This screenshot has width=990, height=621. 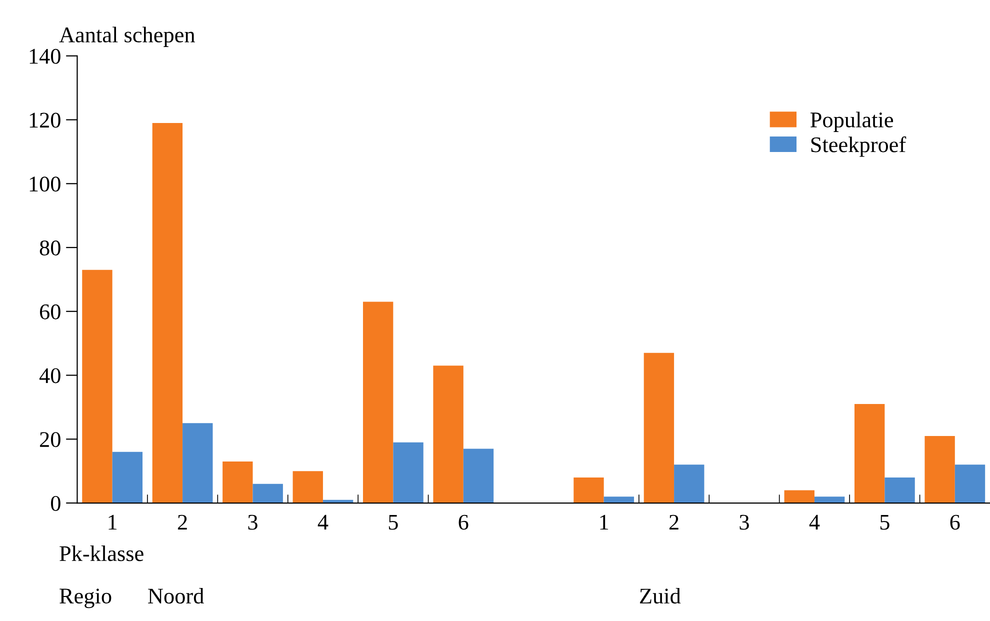 What do you see at coordinates (102, 553) in the screenshot?
I see `x-axis-title: Pk-klasse` at bounding box center [102, 553].